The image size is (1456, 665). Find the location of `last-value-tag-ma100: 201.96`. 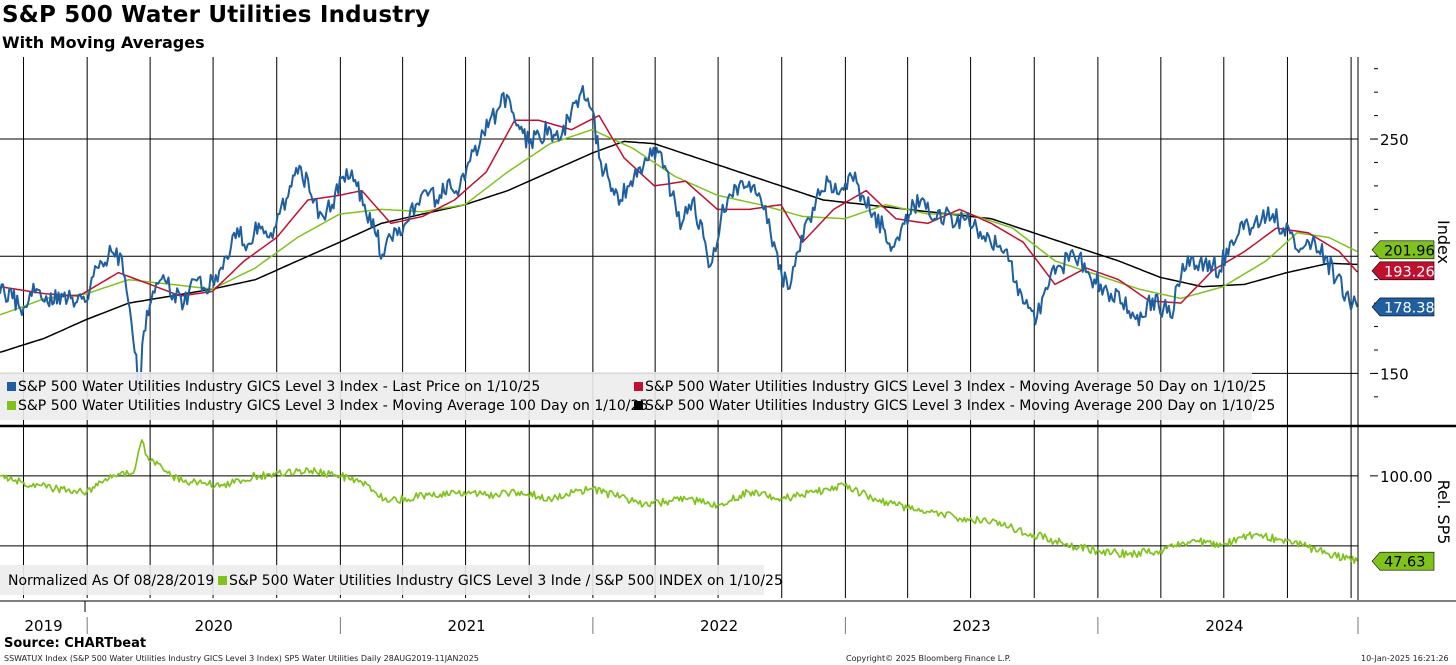

last-value-tag-ma100: 201.96 is located at coordinates (1403, 250).